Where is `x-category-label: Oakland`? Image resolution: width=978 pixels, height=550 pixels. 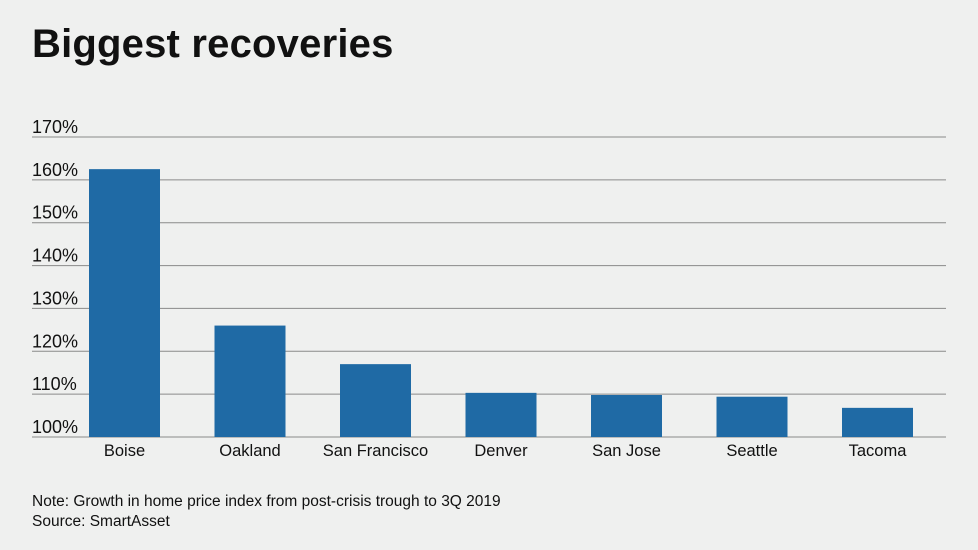
x-category-label: Oakland is located at coordinates (249, 451).